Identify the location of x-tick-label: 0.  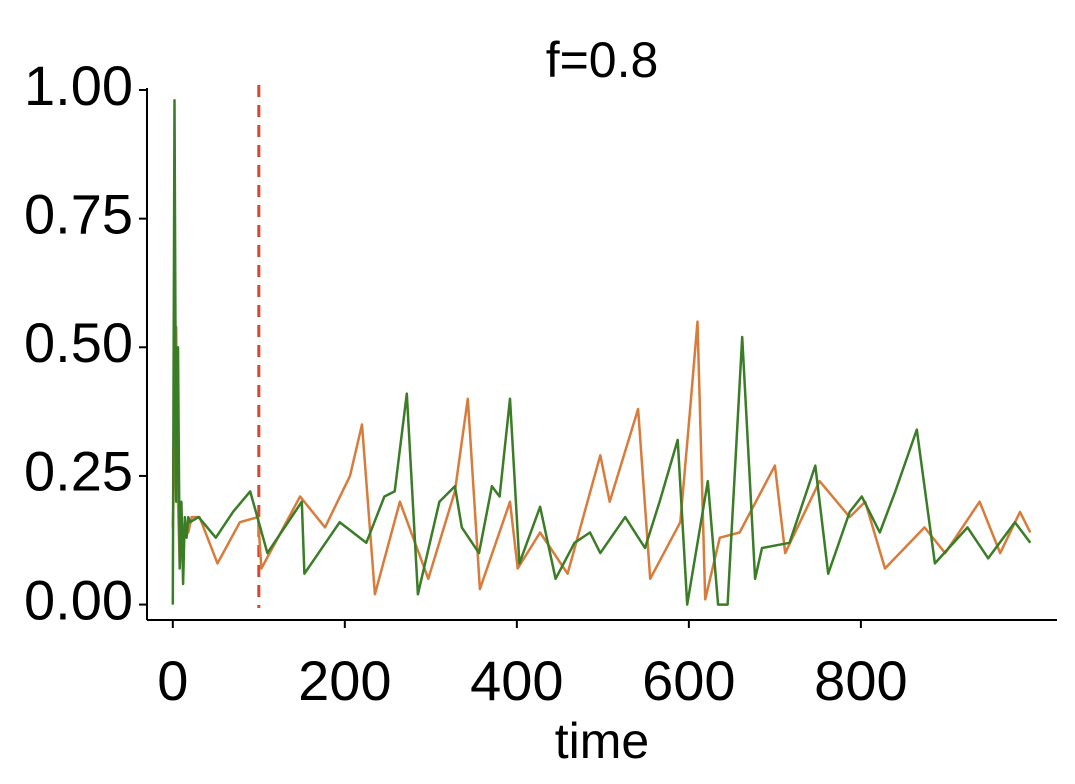
(172, 680).